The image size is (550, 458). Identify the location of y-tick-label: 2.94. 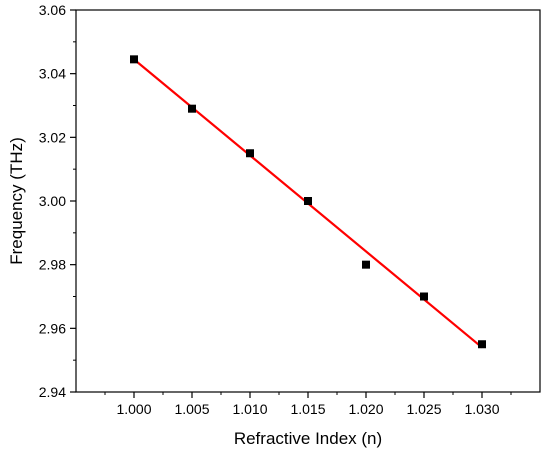
(52, 392).